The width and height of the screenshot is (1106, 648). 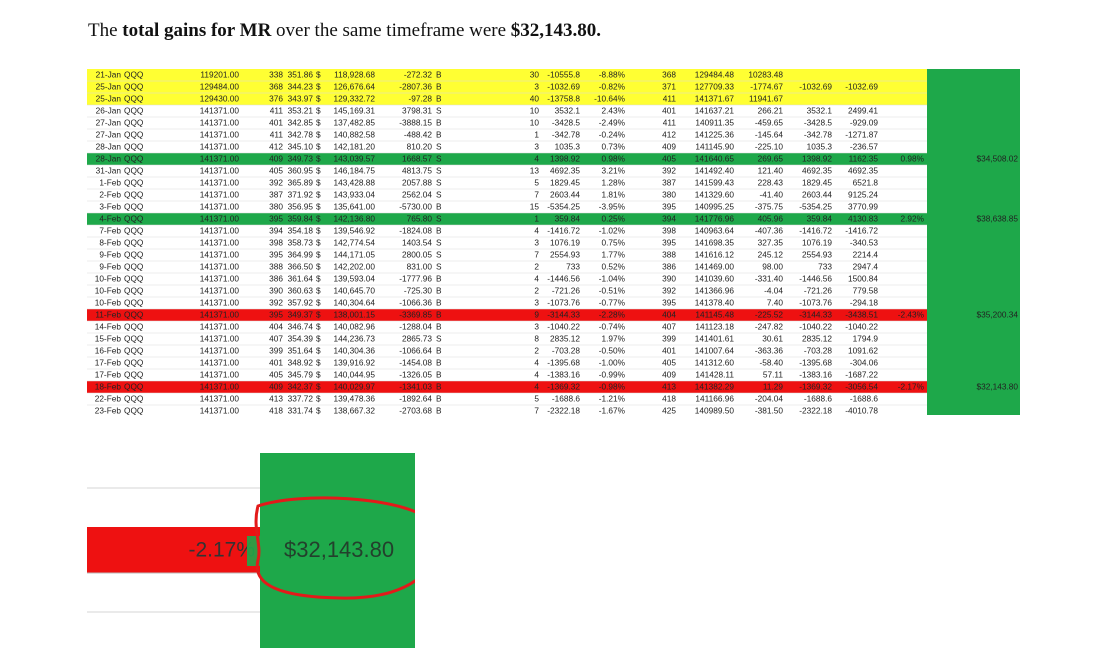 What do you see at coordinates (715, 267) in the screenshot?
I see `cell: 141469.00` at bounding box center [715, 267].